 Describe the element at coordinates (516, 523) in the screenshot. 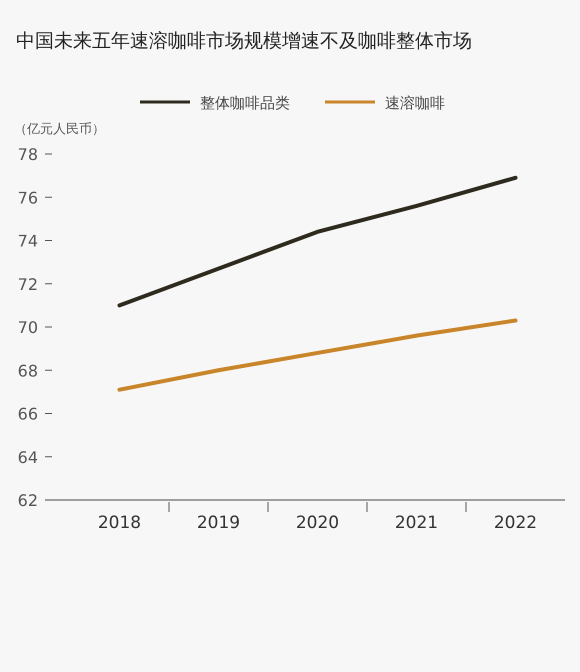

I see `x-tick-label: 2022` at that location.